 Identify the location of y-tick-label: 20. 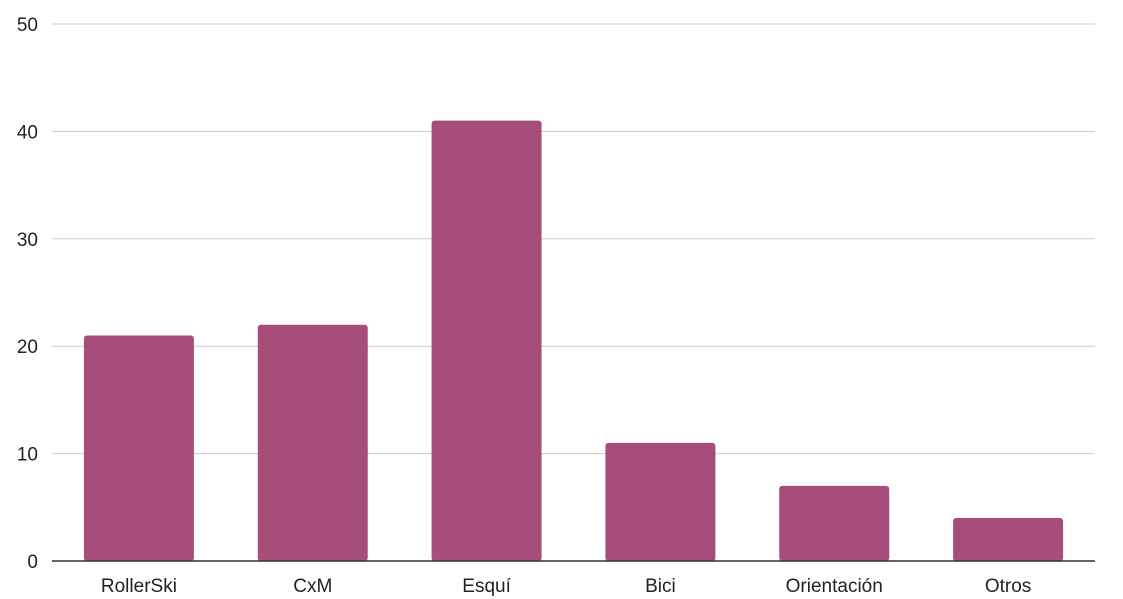
(27, 347).